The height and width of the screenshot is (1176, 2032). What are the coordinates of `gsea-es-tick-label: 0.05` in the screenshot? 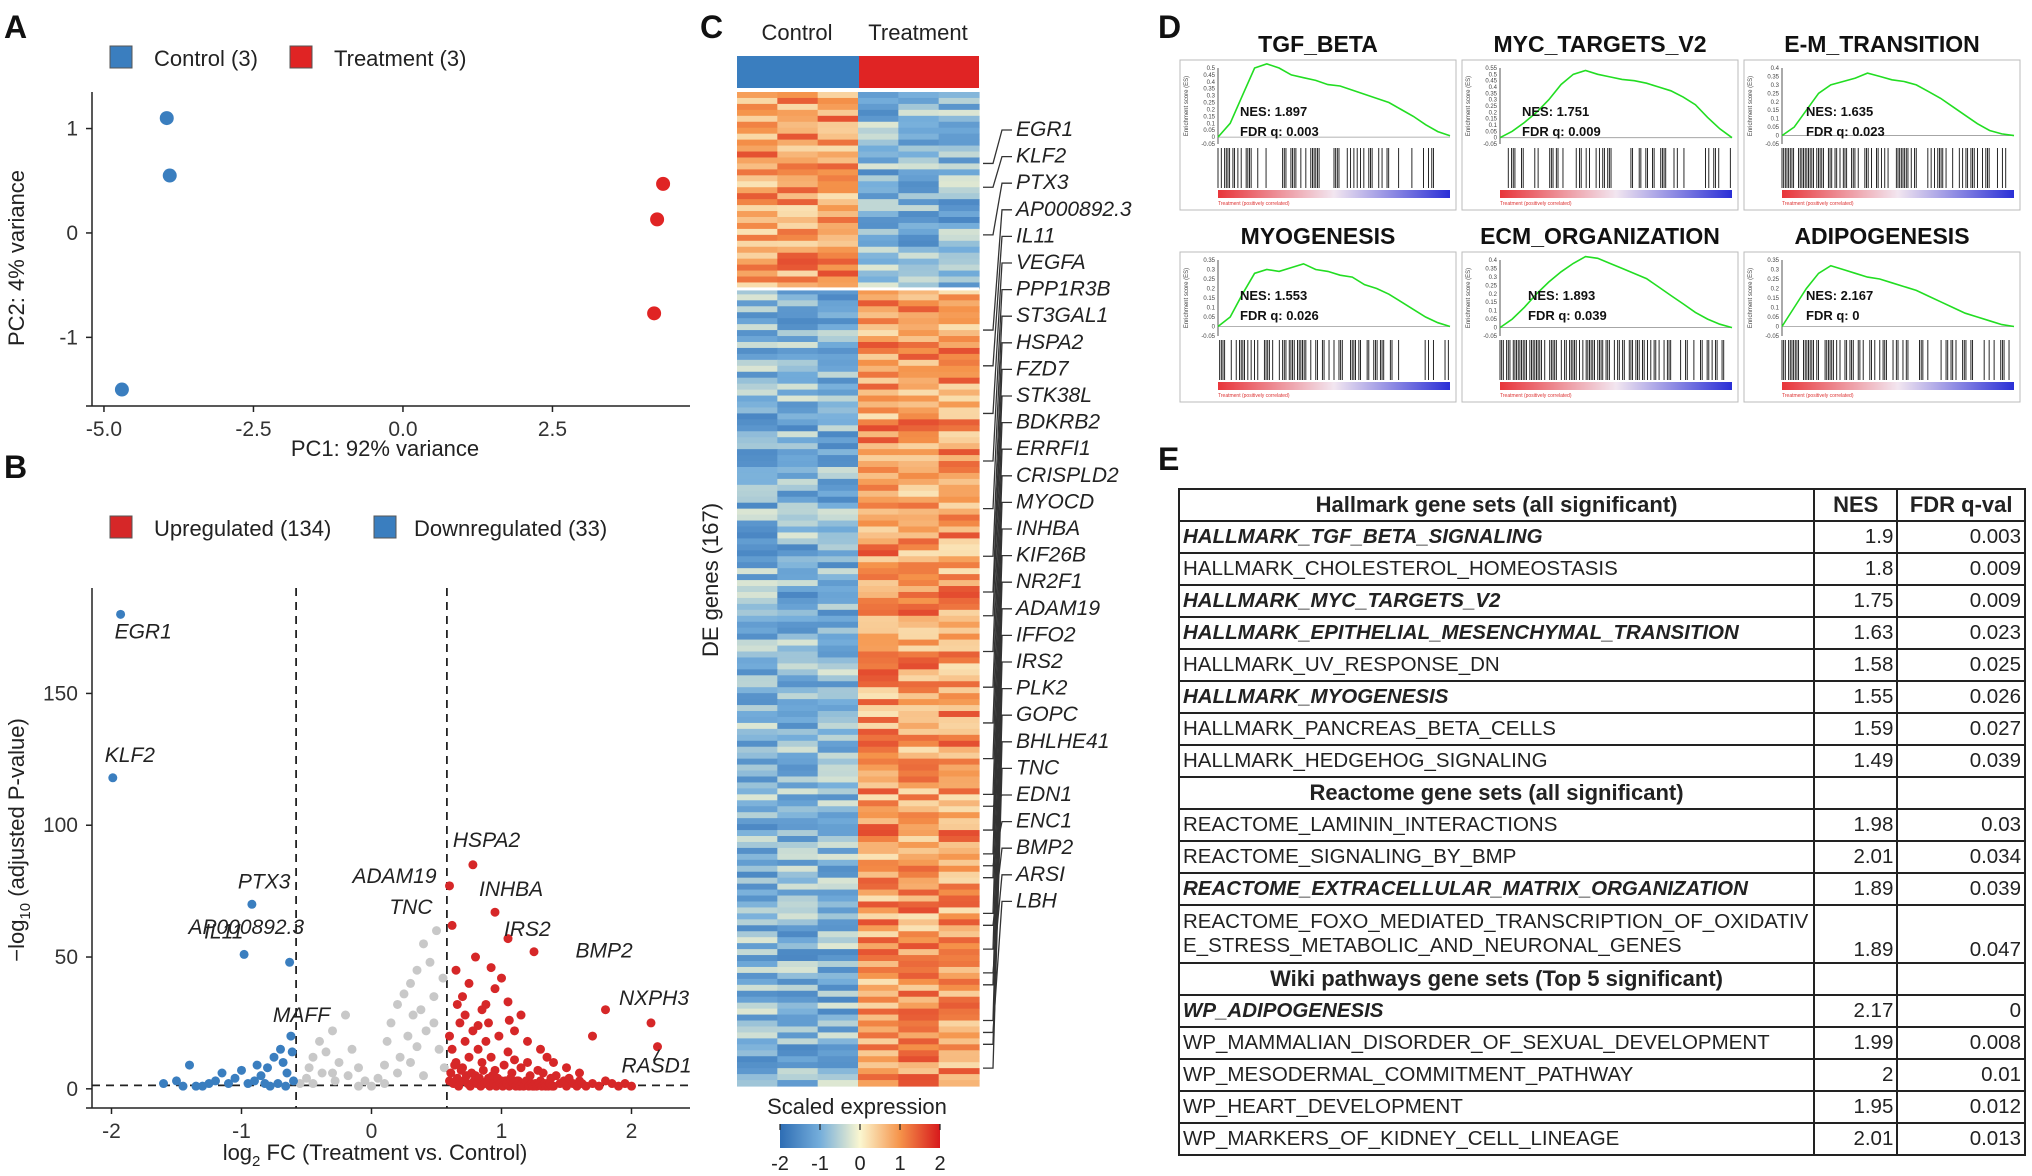 It's located at (1773, 318).